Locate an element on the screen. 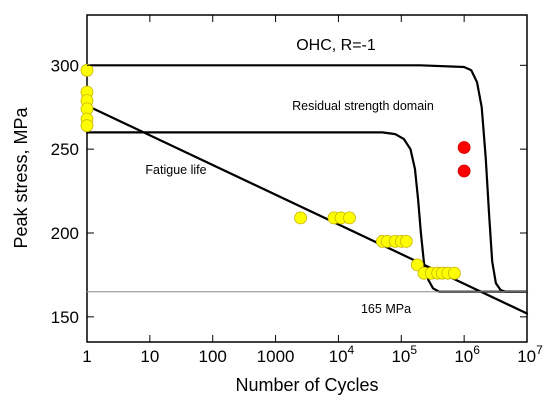 This screenshot has width=550, height=401. x-tick-label-10000000: 10⁷ is located at coordinates (530, 354).